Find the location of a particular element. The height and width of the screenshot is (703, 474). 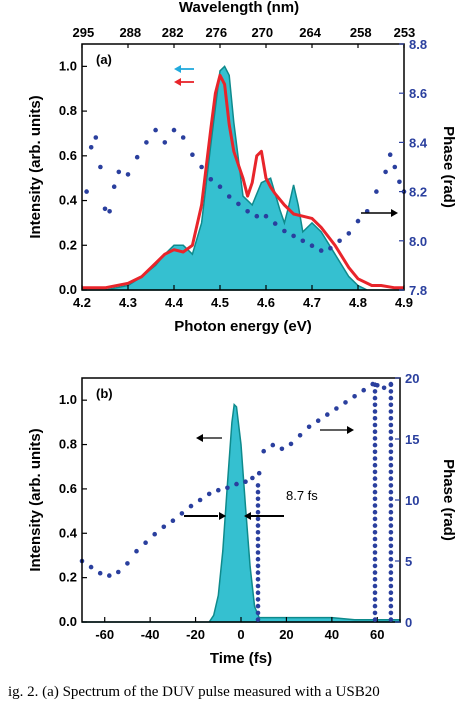

panel-b-y2-tick-label: 20 is located at coordinates (412, 378).